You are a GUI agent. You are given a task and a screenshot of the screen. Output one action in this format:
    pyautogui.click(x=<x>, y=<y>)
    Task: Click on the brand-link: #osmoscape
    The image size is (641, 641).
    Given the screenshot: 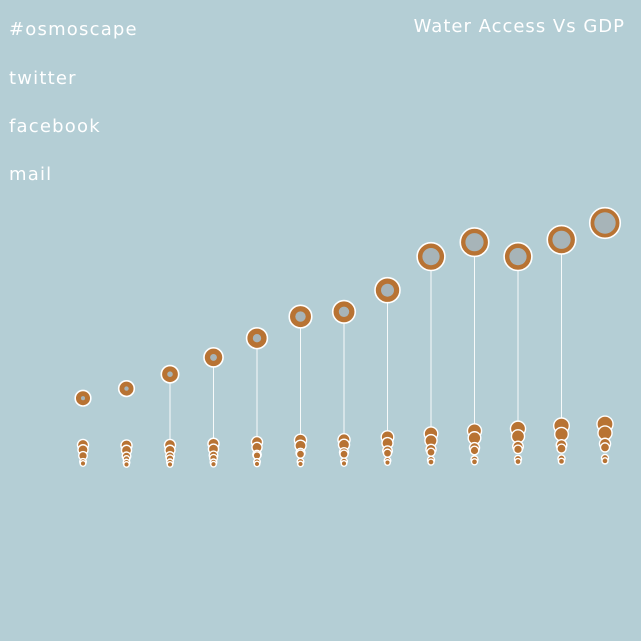 What is the action you would take?
    pyautogui.click(x=73, y=29)
    